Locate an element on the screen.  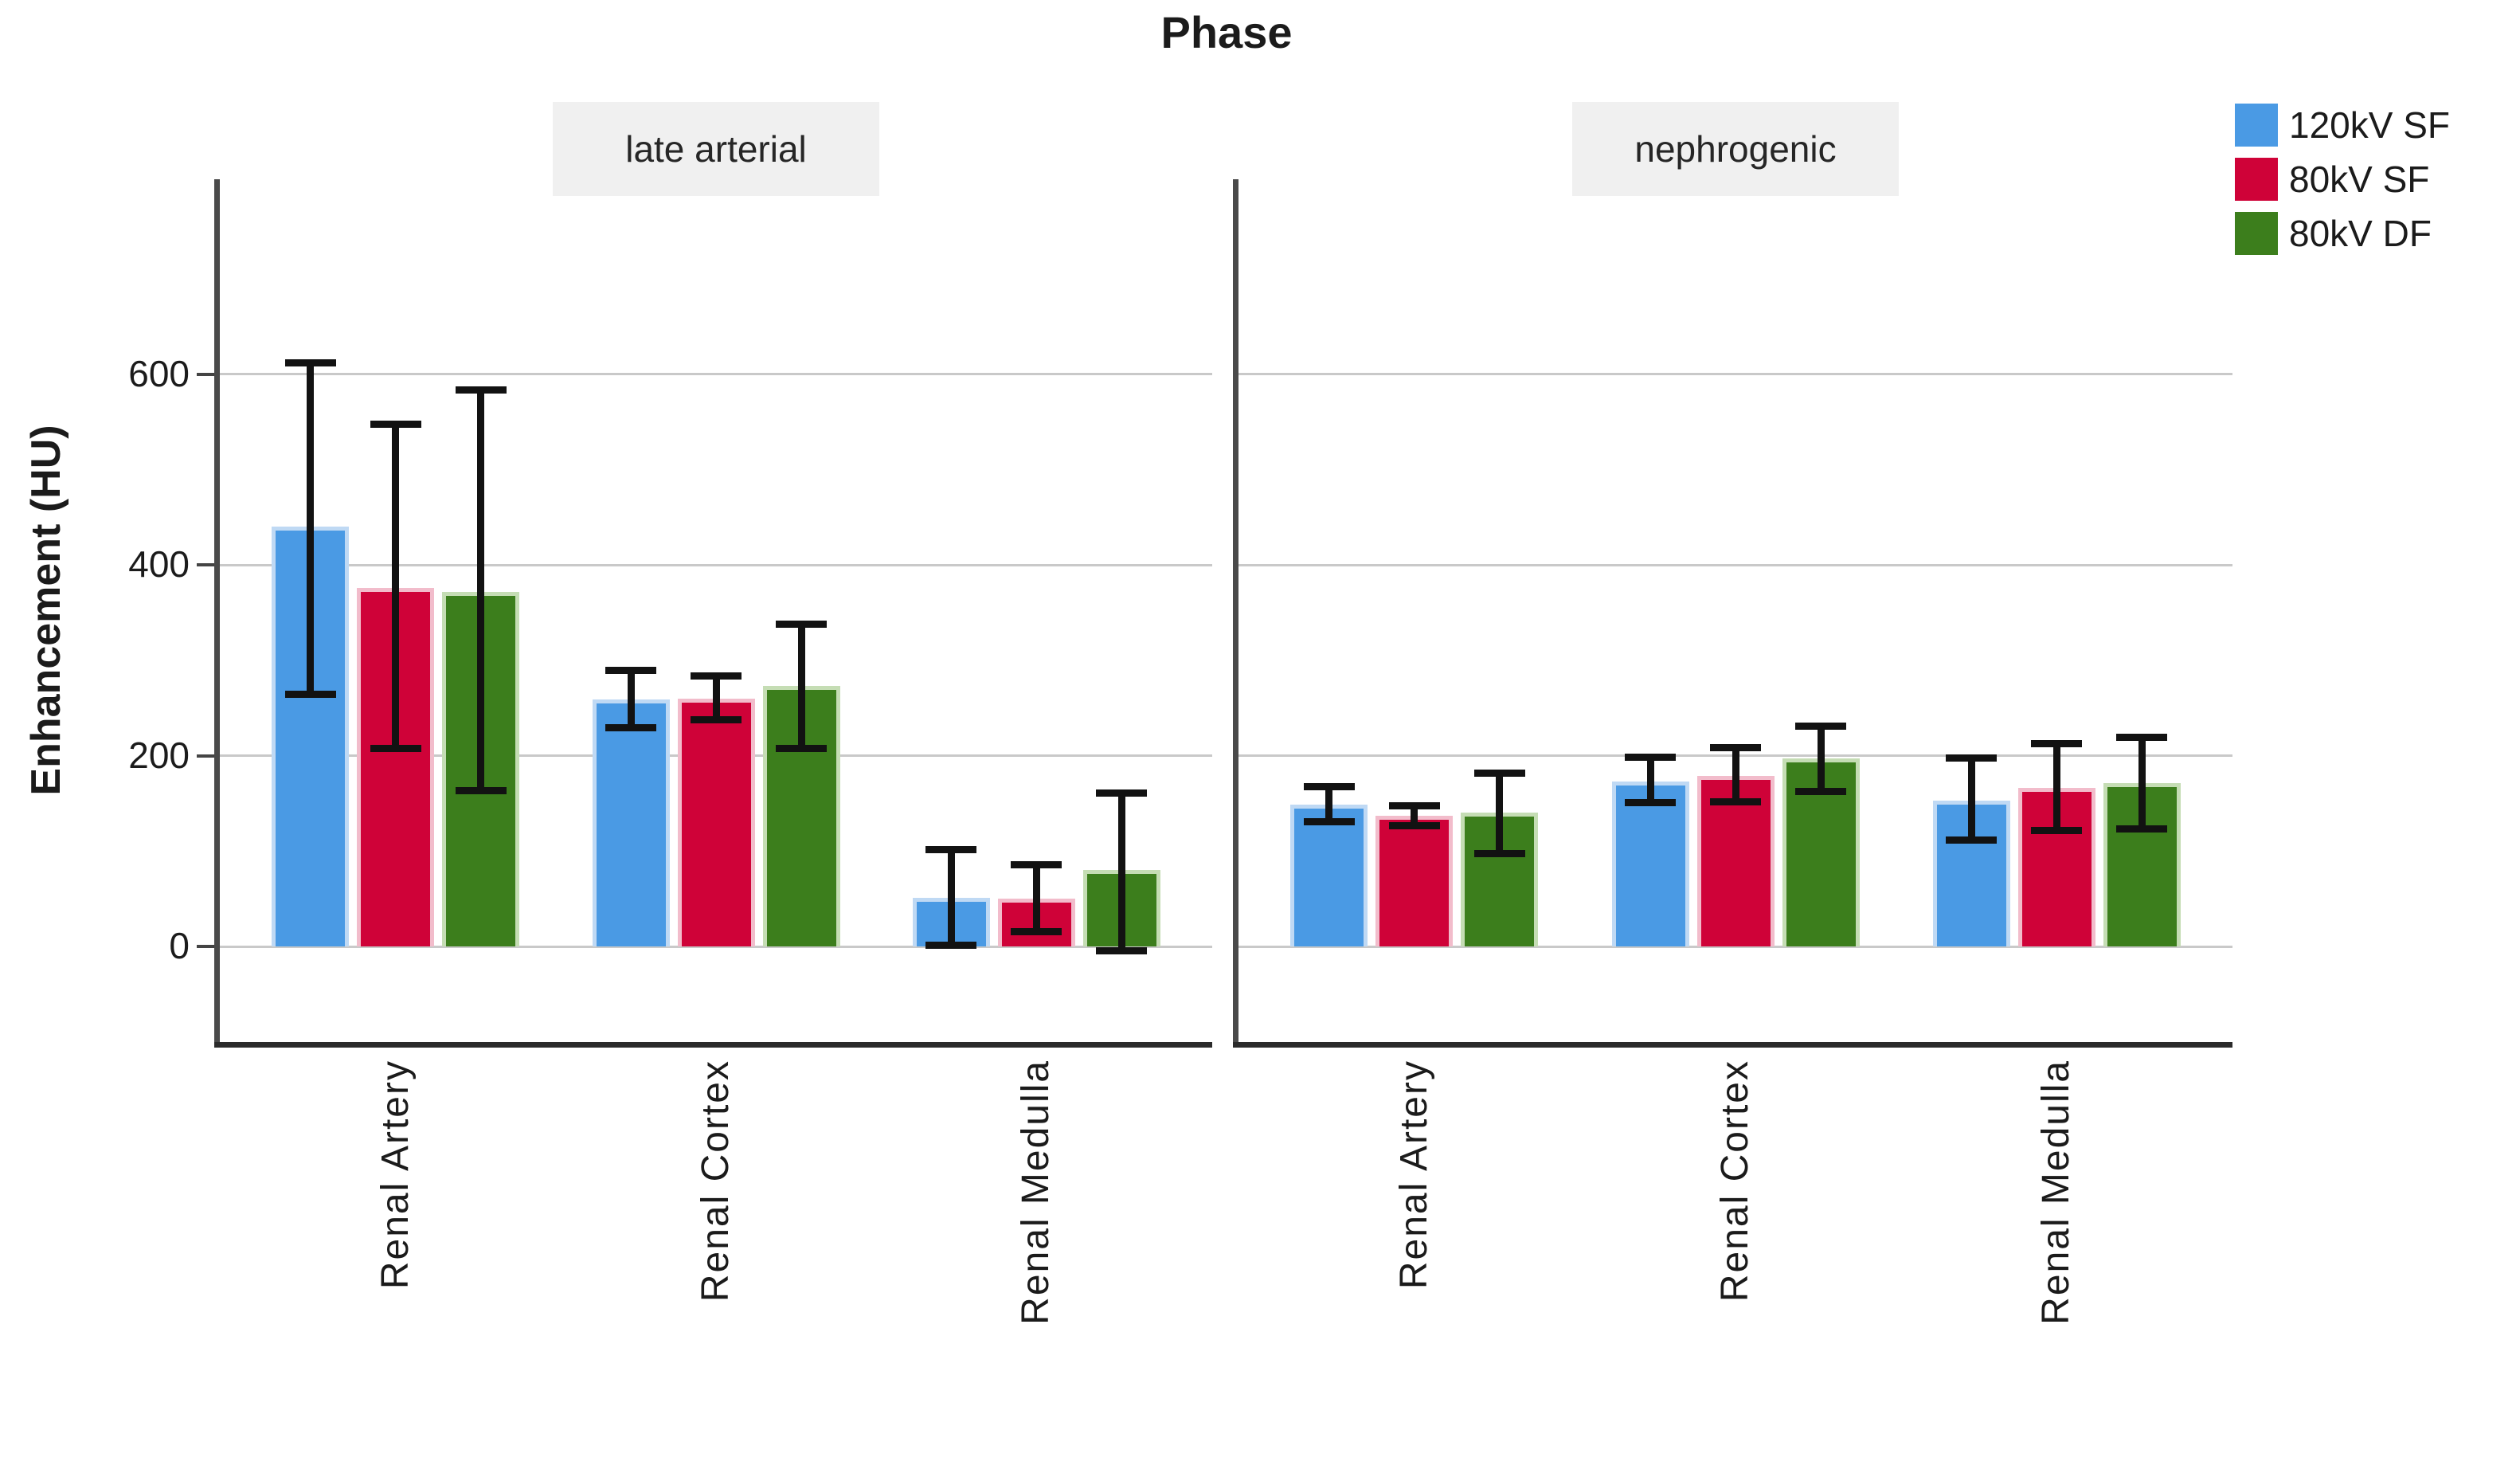
bar-120kv-sf-renal-medulla is located at coordinates (1971, 873).